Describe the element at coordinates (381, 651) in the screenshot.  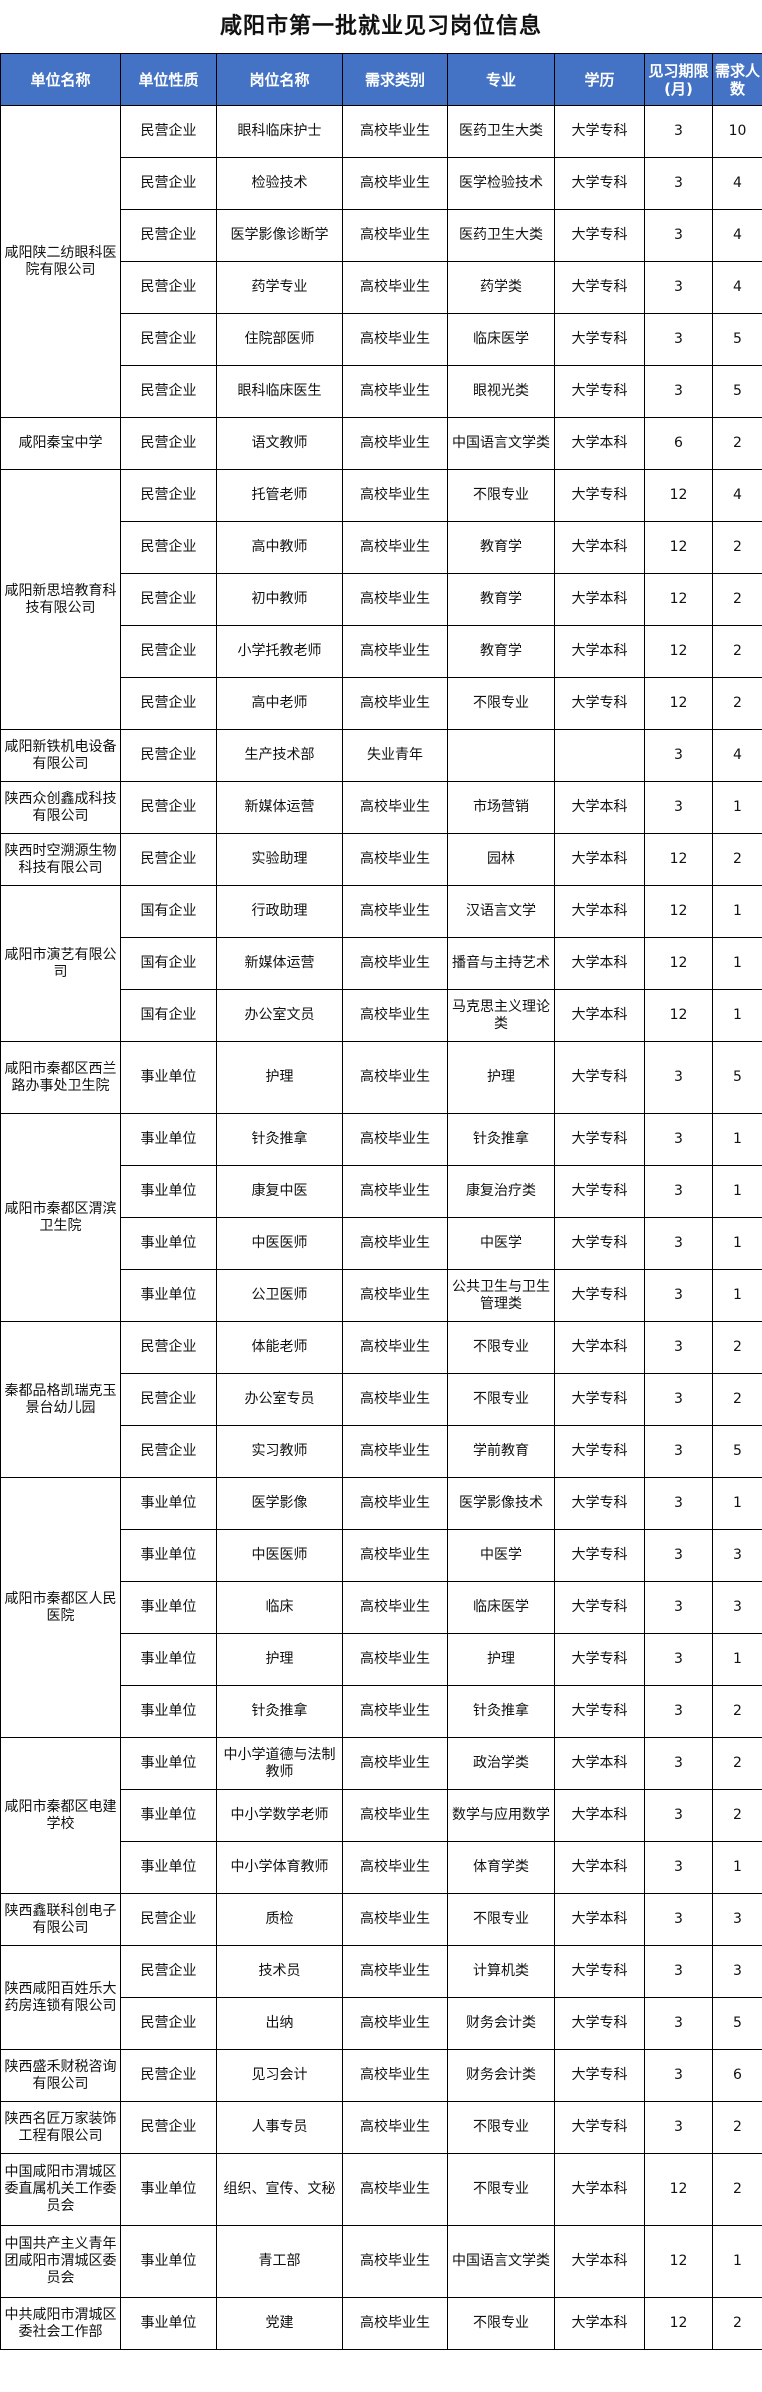
I see `table-row: 民营企业 小学托教老师 高校毕业生 教育学 大学本科 12 2` at that location.